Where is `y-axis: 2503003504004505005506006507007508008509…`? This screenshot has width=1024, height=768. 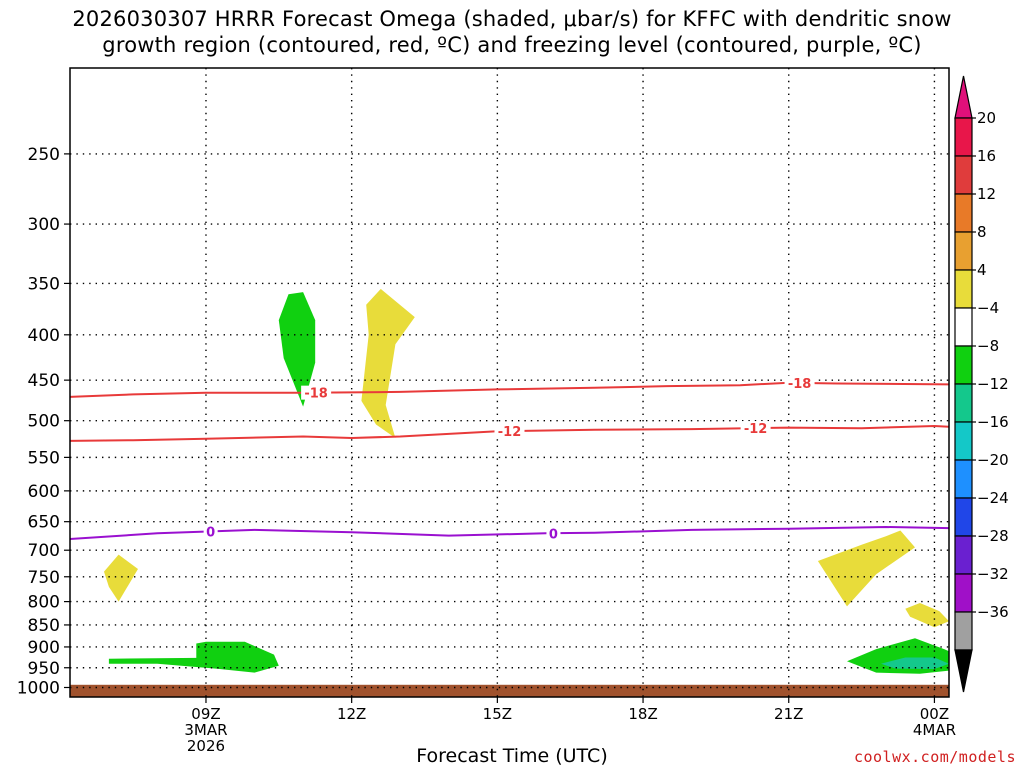 y-axis: 2503003504004505005506006507007508008509… is located at coordinates (43, 421).